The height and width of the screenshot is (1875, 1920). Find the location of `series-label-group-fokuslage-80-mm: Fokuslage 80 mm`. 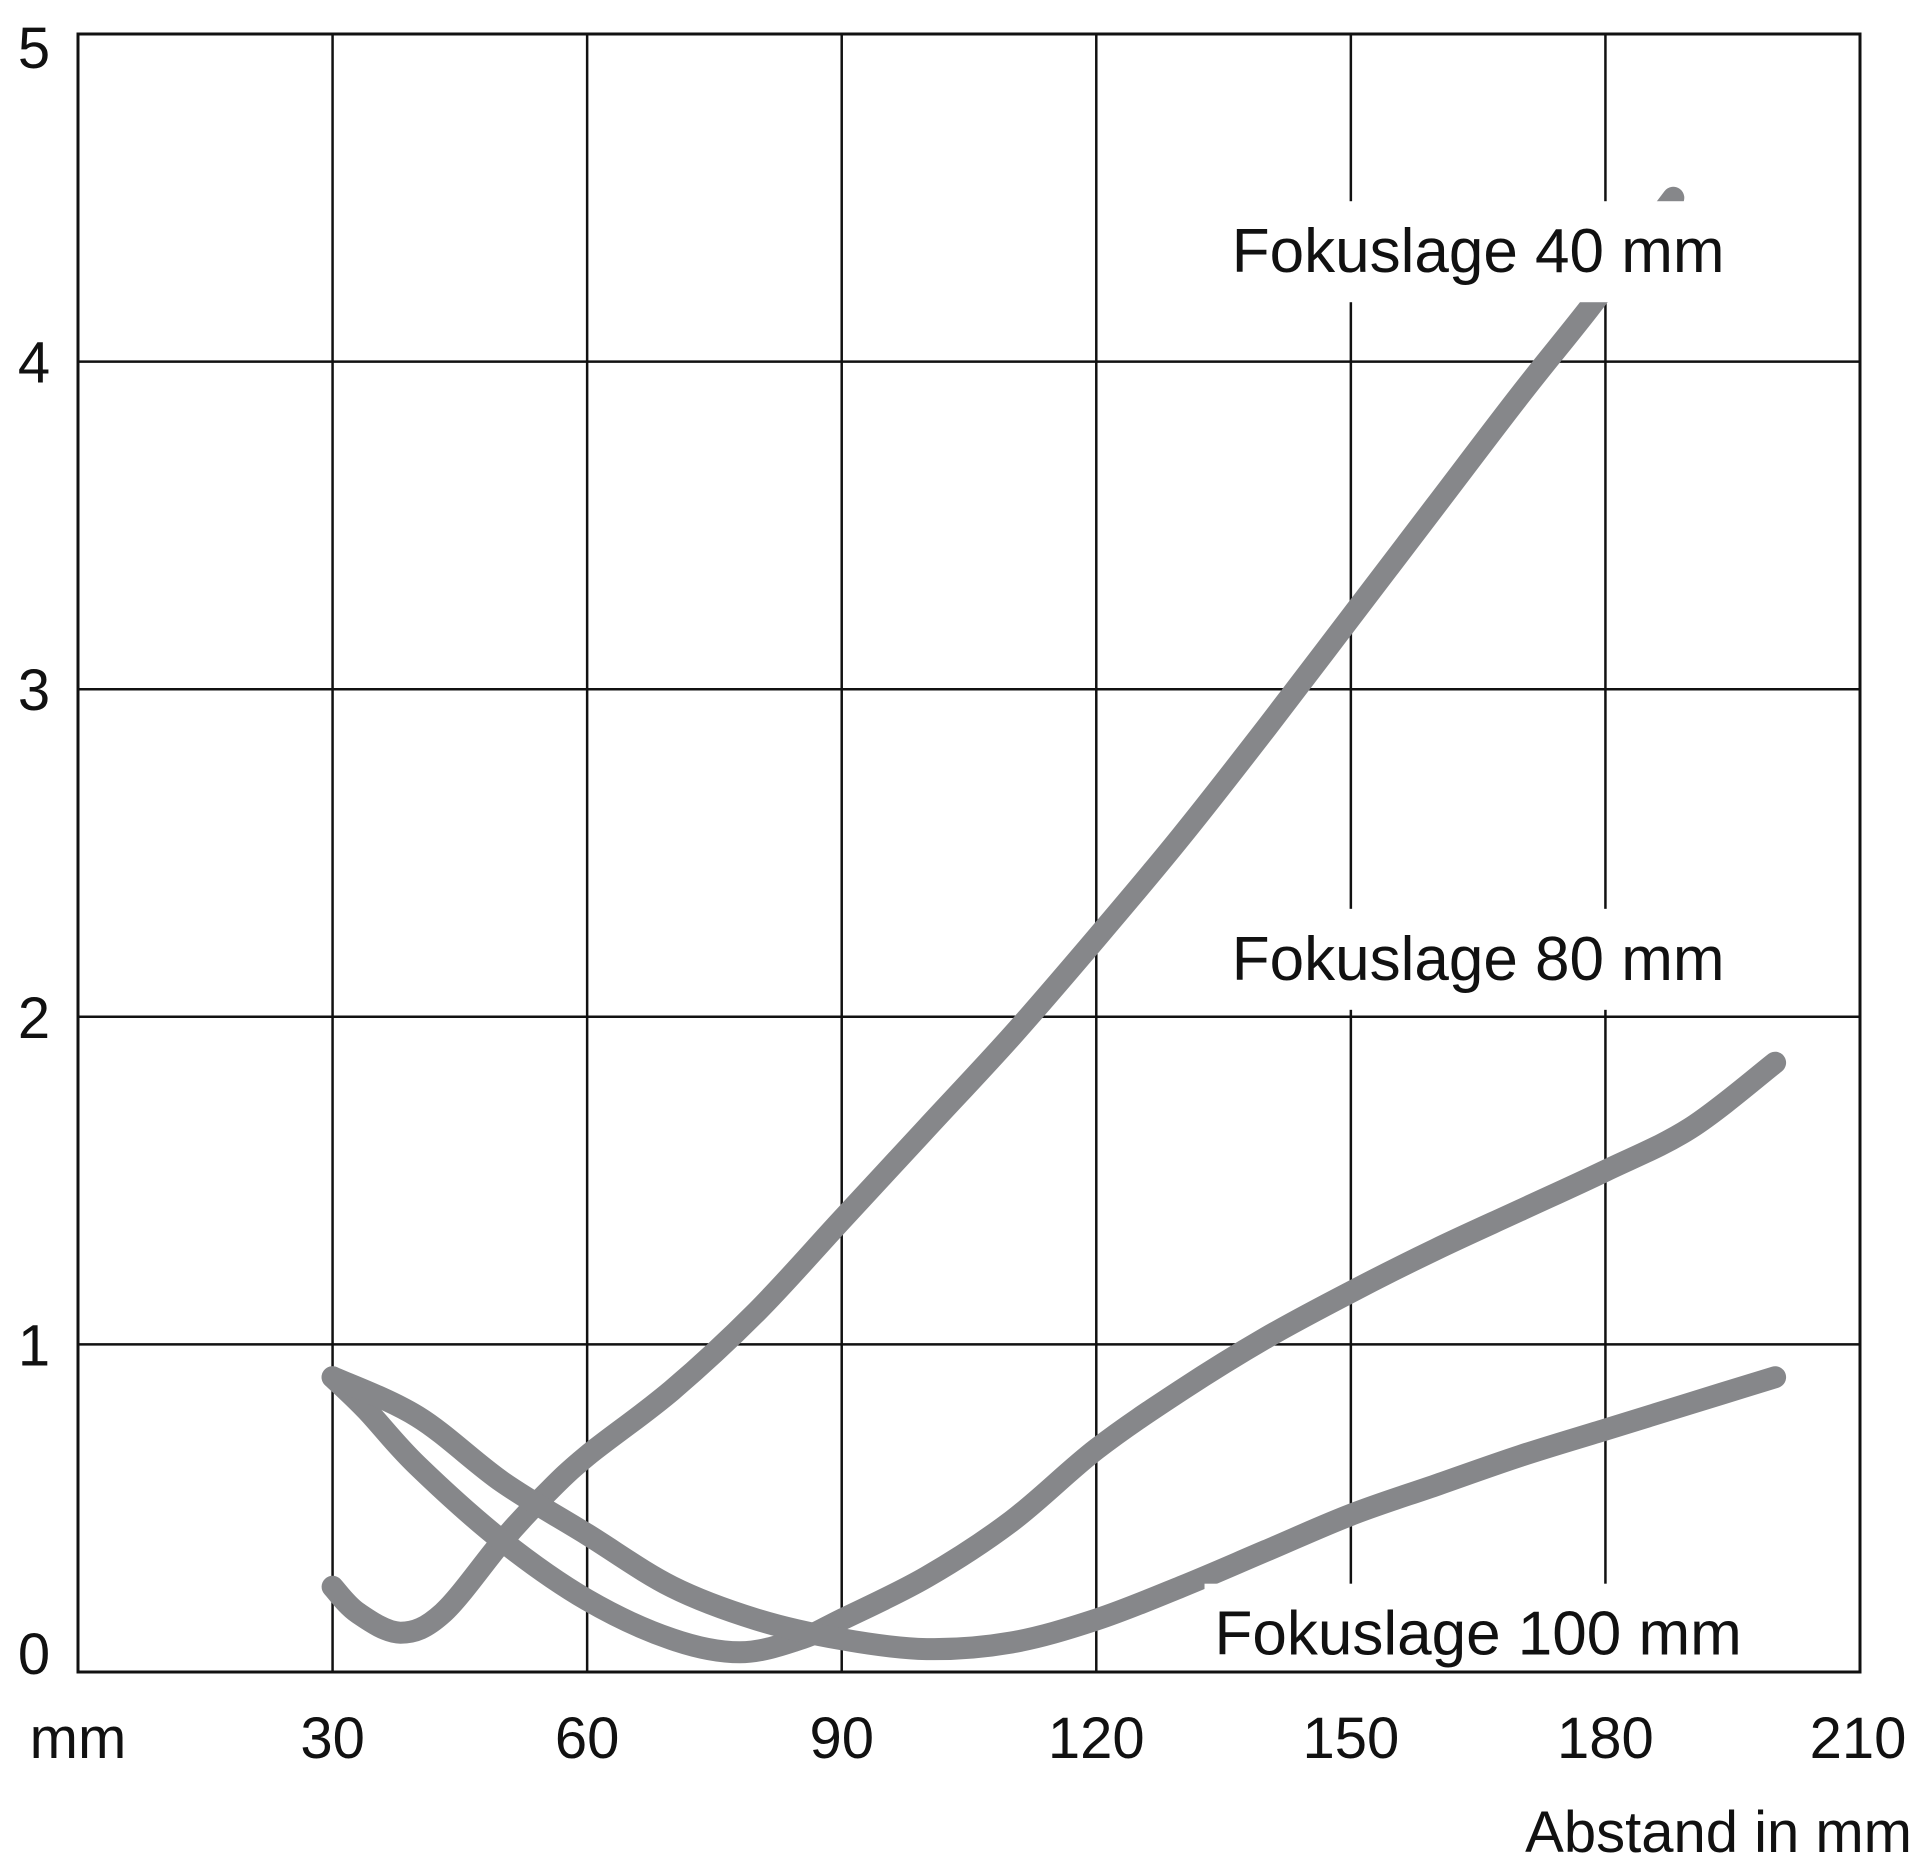

series-label-group-fokuslage-80-mm: Fokuslage 80 mm is located at coordinates (1478, 959).